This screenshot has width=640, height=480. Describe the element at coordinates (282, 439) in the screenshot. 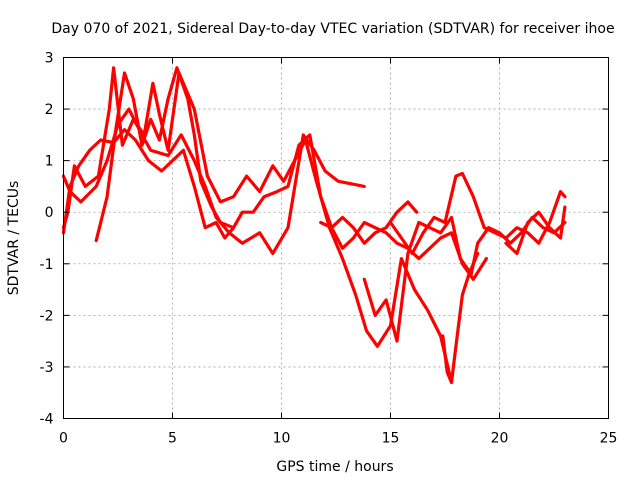

I see `x-tick-label: 10` at that location.